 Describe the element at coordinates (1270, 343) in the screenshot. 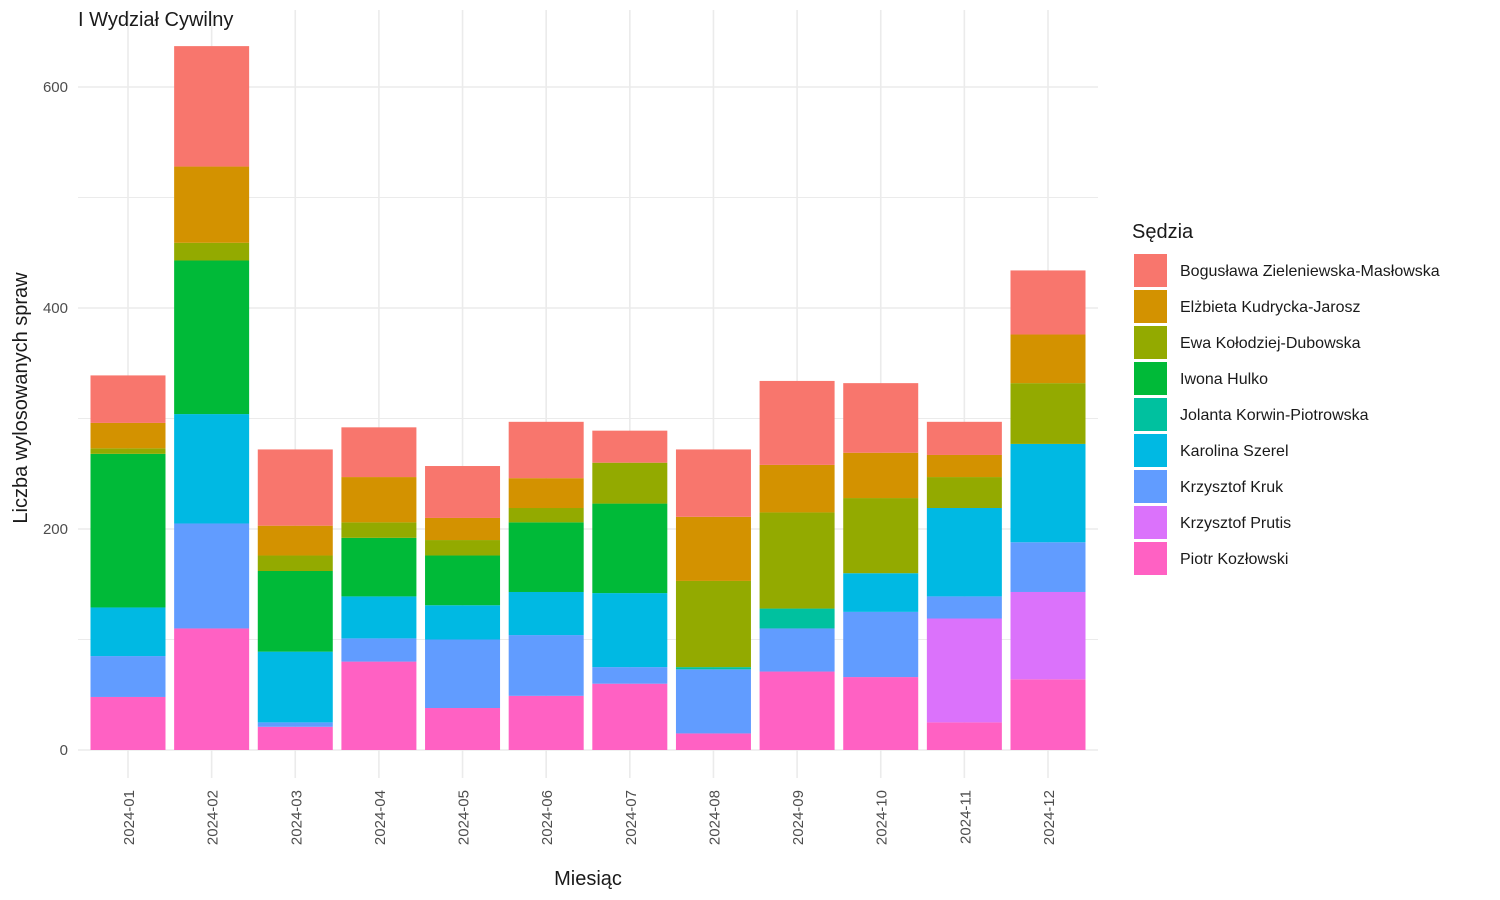

I see `legend-label: Ewa Kołodziej-Dubowska` at that location.